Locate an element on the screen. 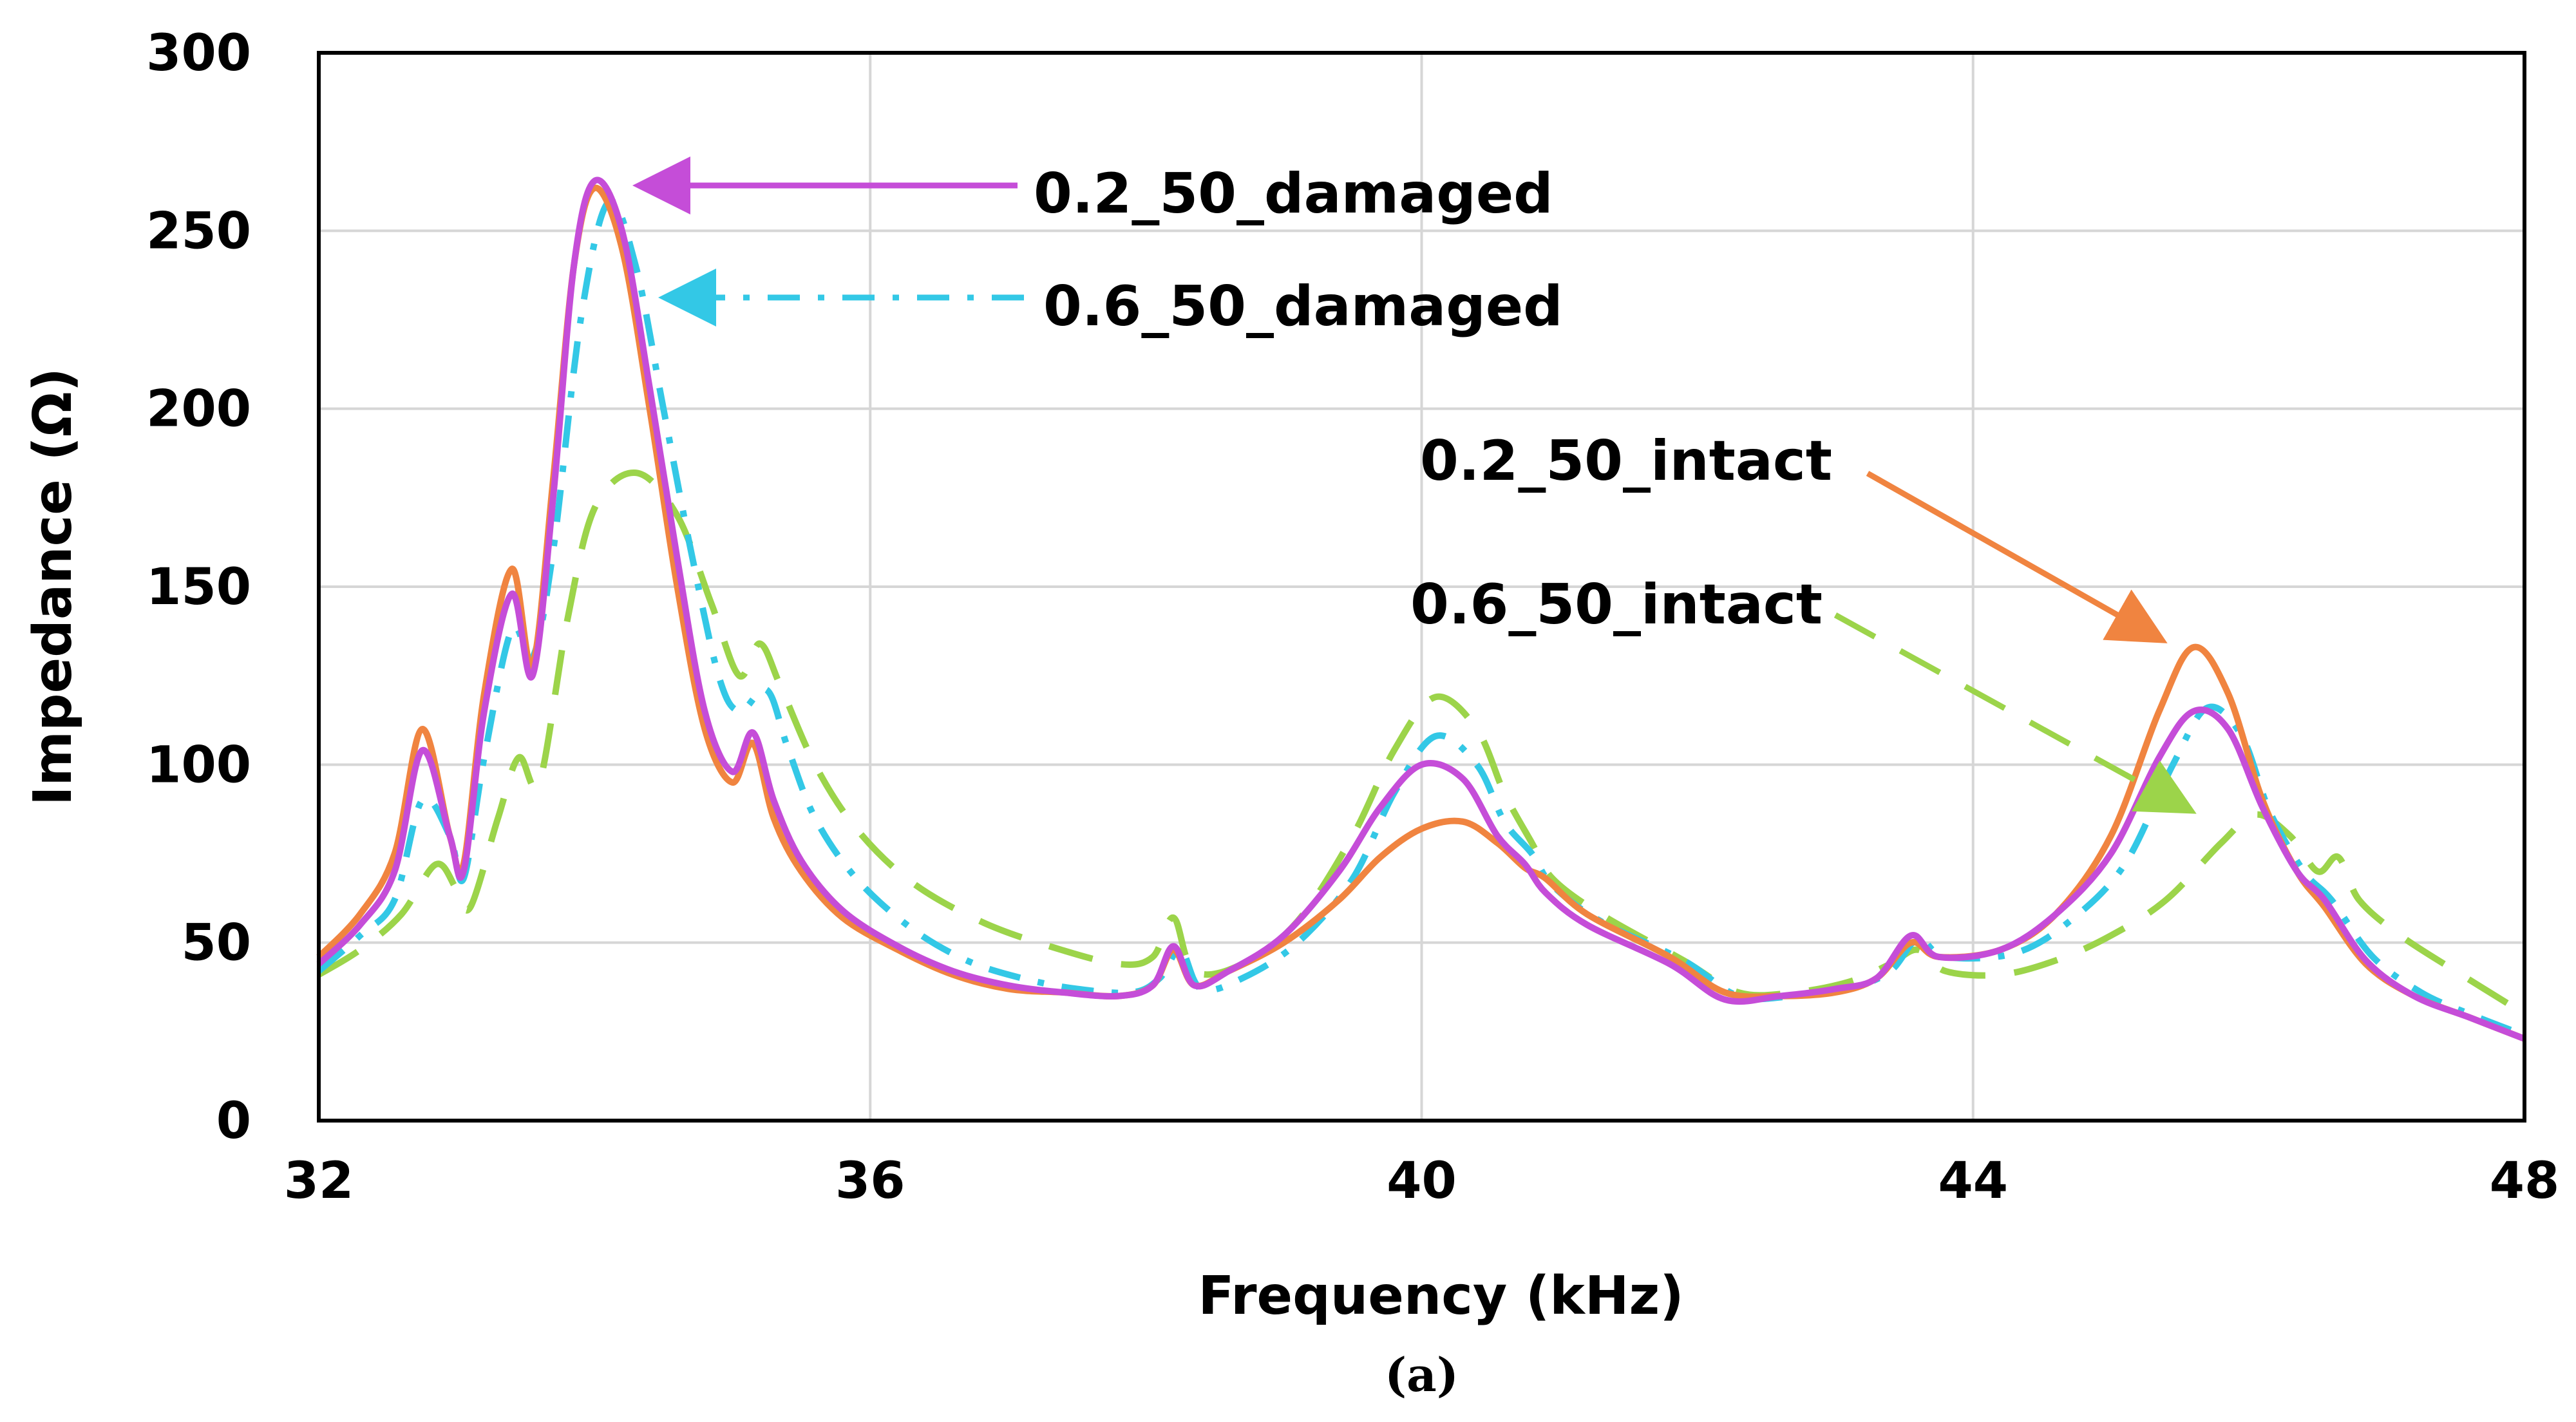 The image size is (2576, 1422). x-tick-label: 48 is located at coordinates (2525, 1181).